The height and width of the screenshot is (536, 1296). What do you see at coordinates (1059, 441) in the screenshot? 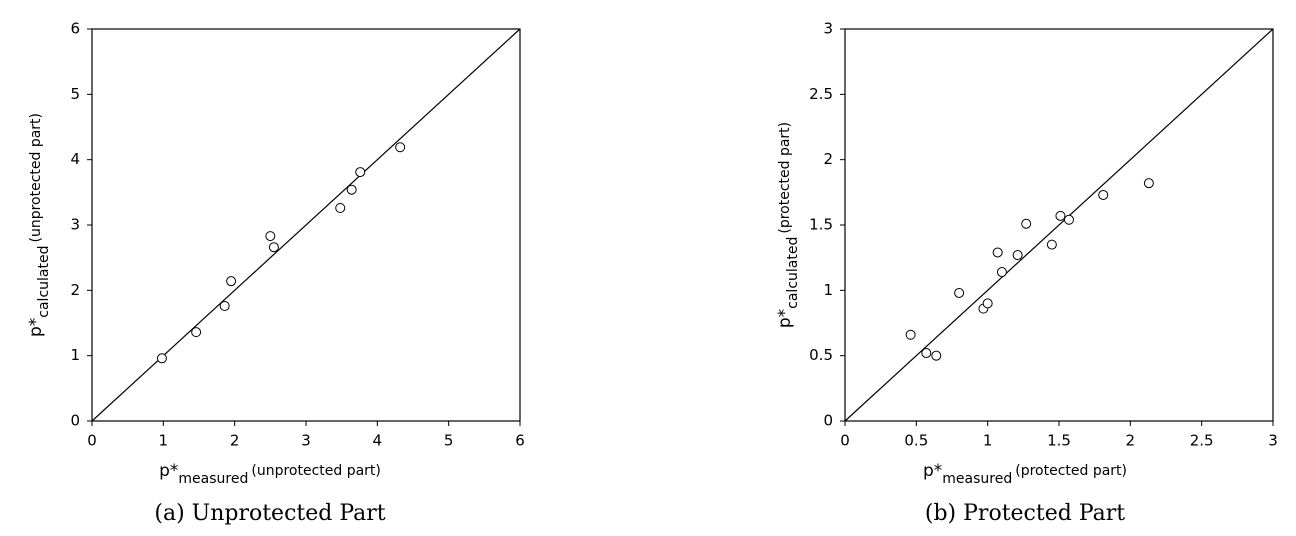
I see `x-tick-label: 1.5` at bounding box center [1059, 441].